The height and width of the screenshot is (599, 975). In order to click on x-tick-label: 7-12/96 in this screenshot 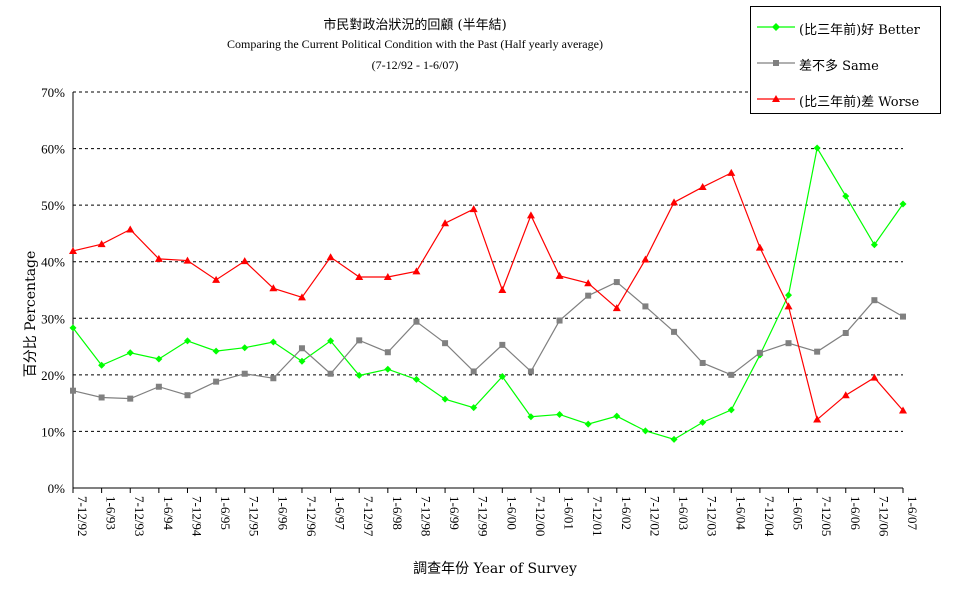, I will do `click(311, 516)`.